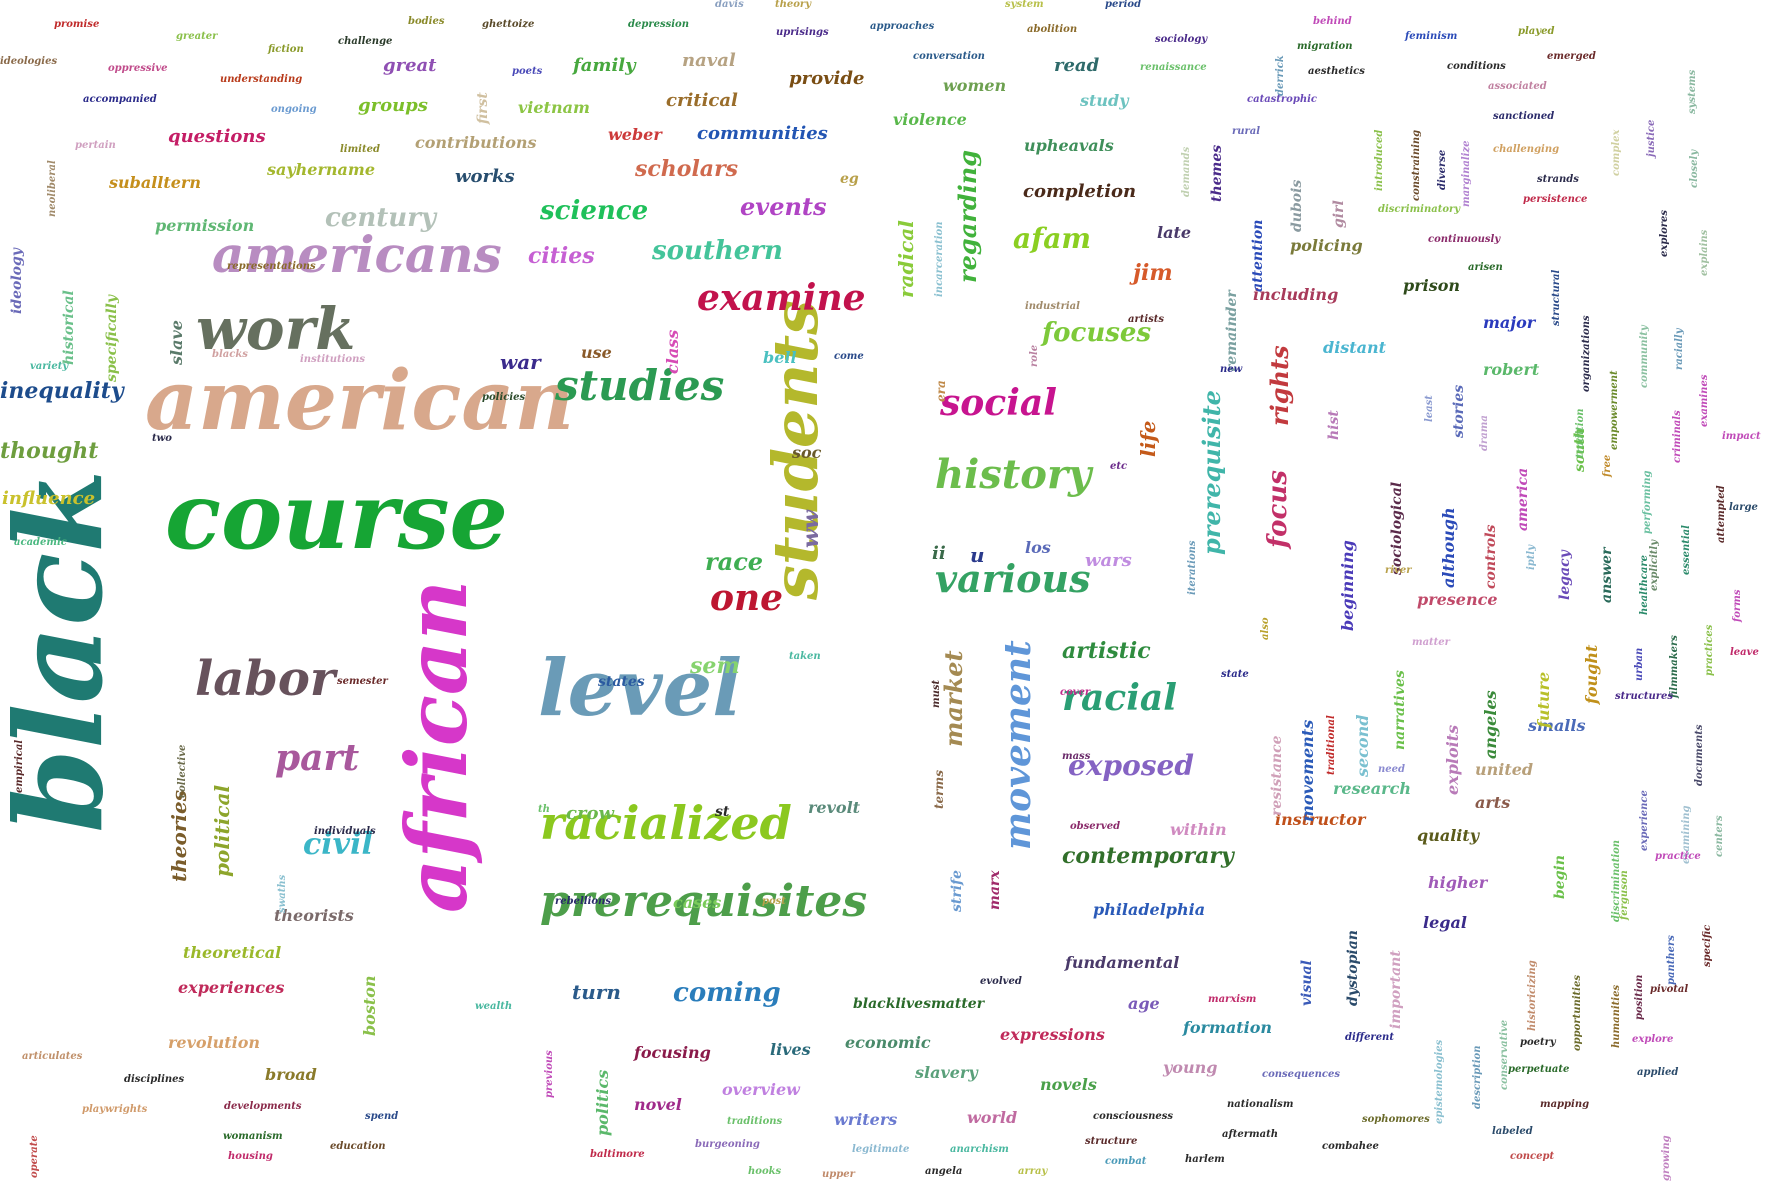 The height and width of the screenshot is (1199, 1772). Describe the element at coordinates (621, 682) in the screenshot. I see `word-states: states` at that location.